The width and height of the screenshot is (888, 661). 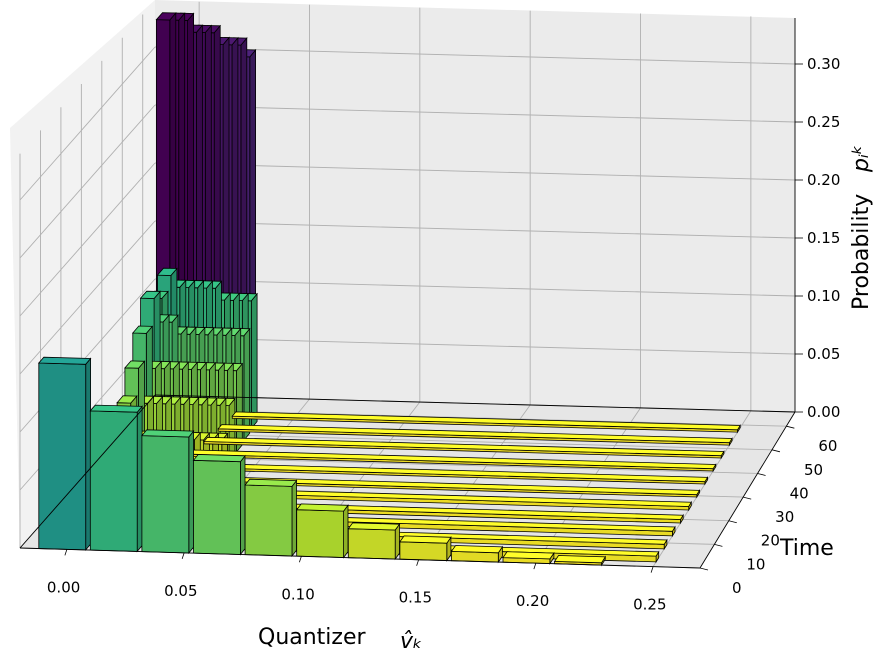 I want to click on z-tick-label: 0.20, so click(x=823, y=180).